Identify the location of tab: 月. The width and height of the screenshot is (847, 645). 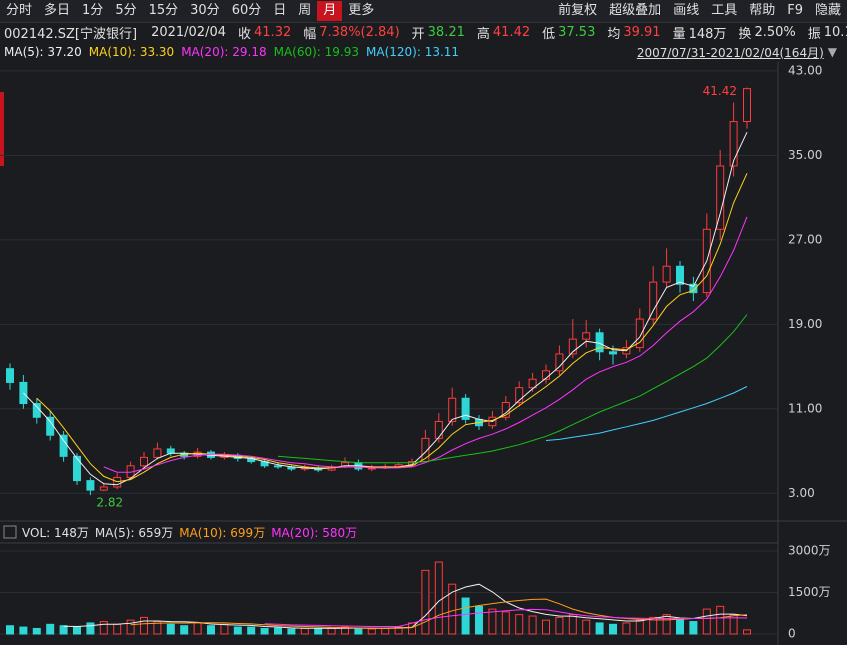
(330, 11).